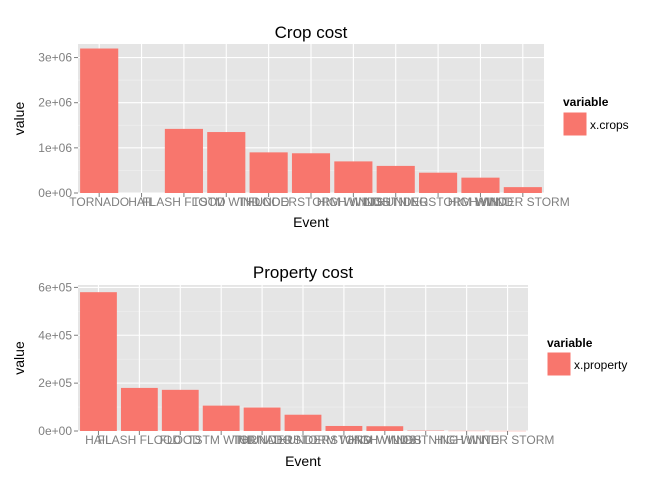 This screenshot has height=485, width=672. What do you see at coordinates (55, 103) in the screenshot?
I see `y-tick-label: 2e+06` at bounding box center [55, 103].